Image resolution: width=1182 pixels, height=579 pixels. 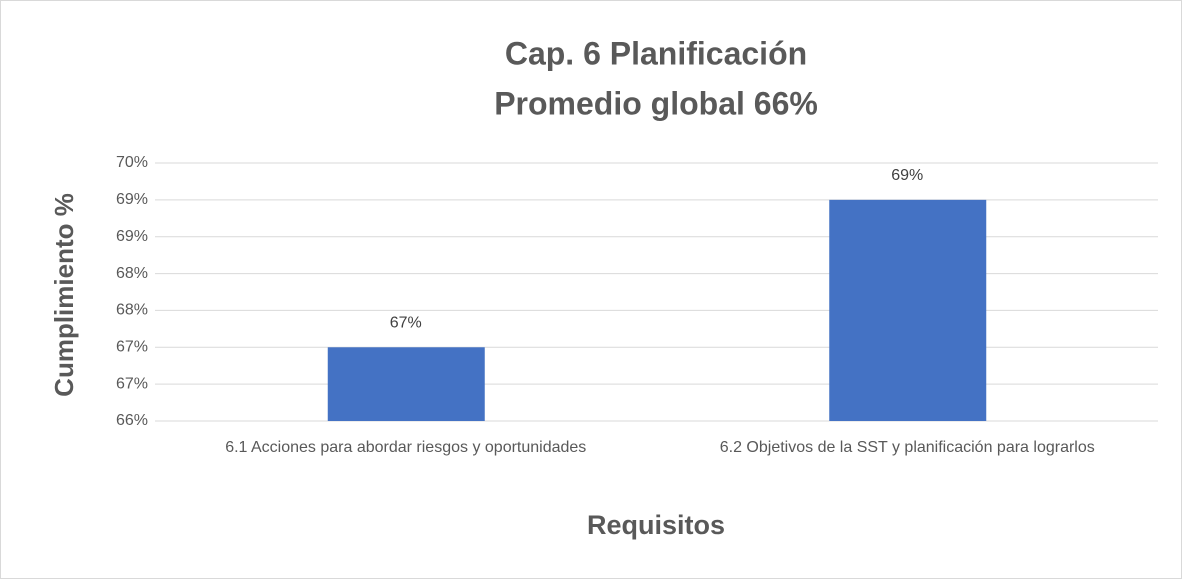 I want to click on data-label: 69%, so click(x=907, y=175).